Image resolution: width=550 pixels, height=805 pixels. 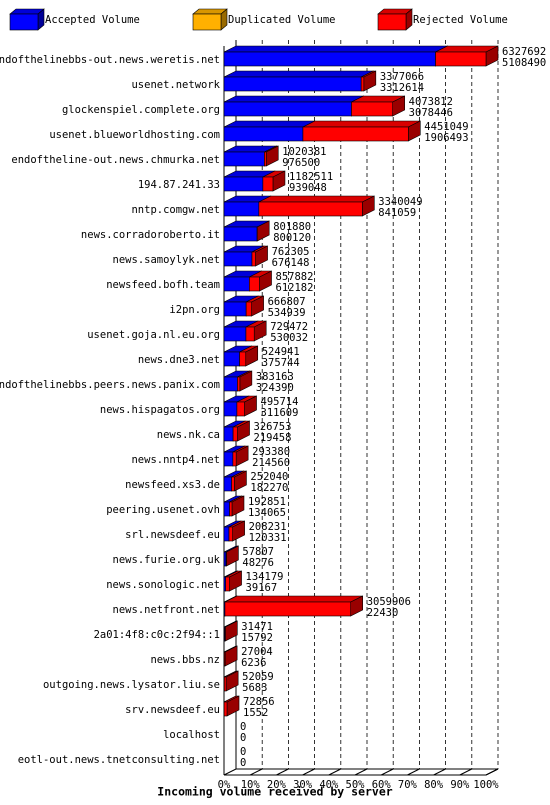 What do you see at coordinates (258, 552) in the screenshot?
I see `value-label: 57807` at bounding box center [258, 552].